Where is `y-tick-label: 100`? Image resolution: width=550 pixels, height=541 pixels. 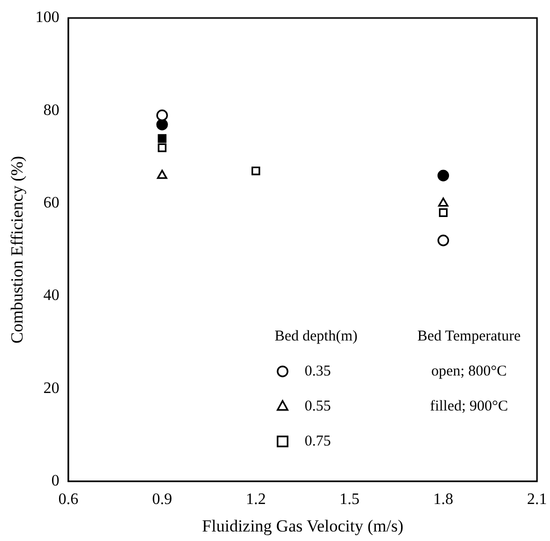 y-tick-label: 100 is located at coordinates (47, 17).